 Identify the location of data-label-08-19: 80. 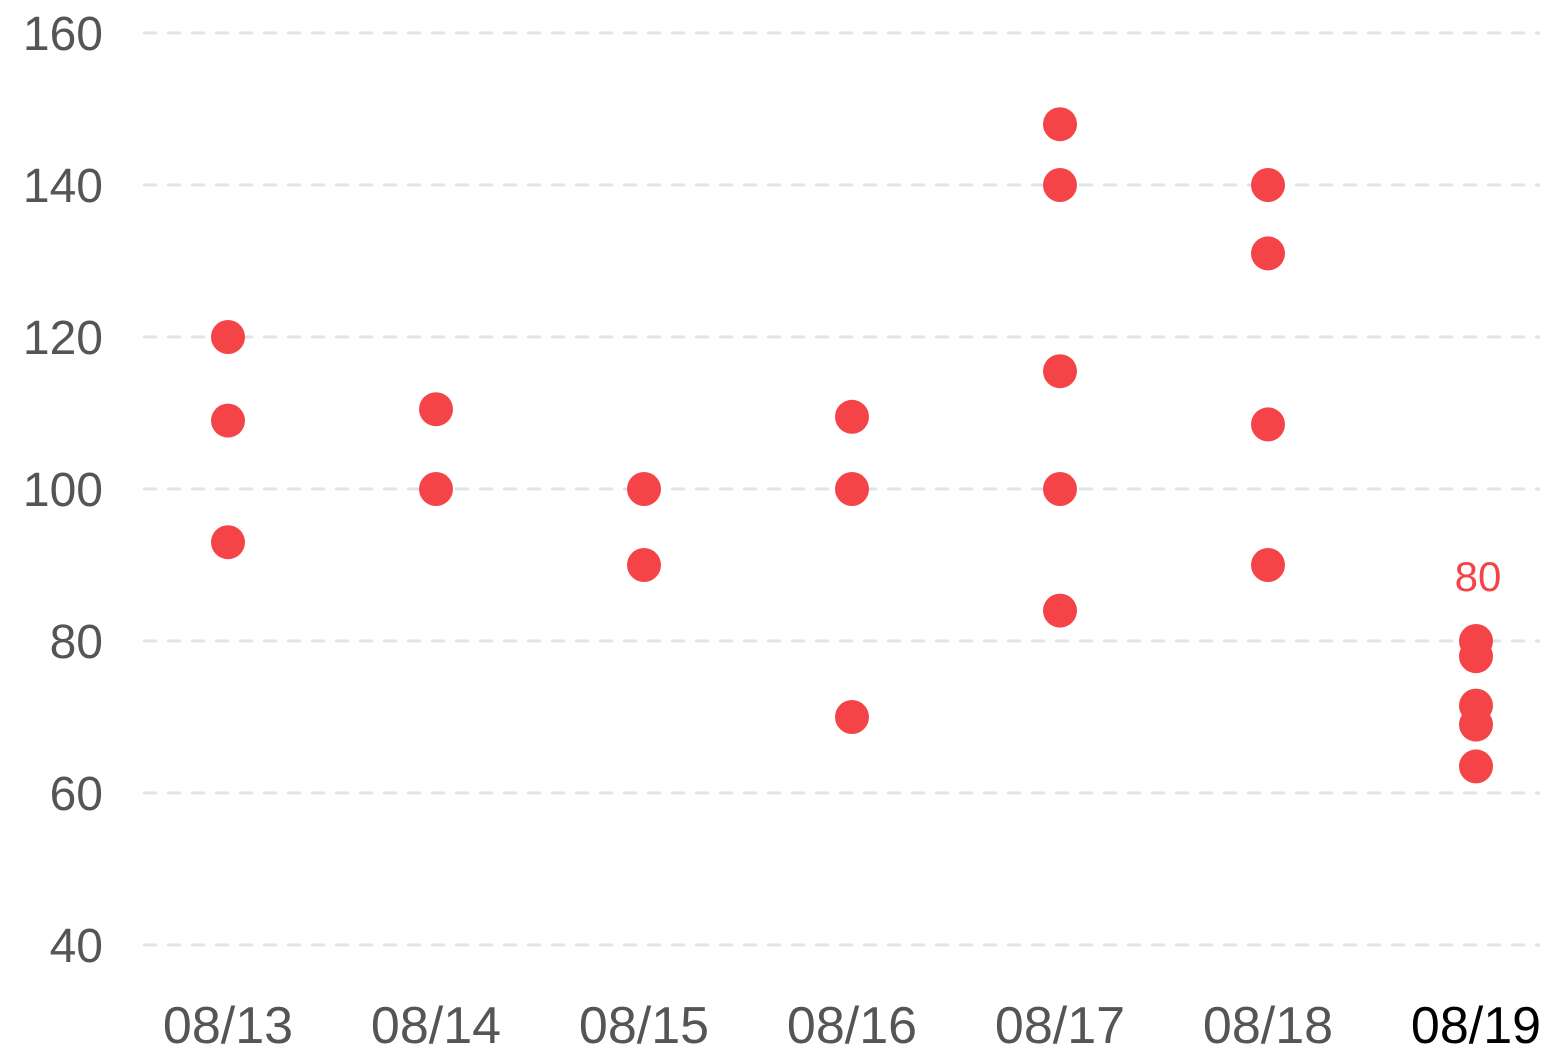
(1478, 576).